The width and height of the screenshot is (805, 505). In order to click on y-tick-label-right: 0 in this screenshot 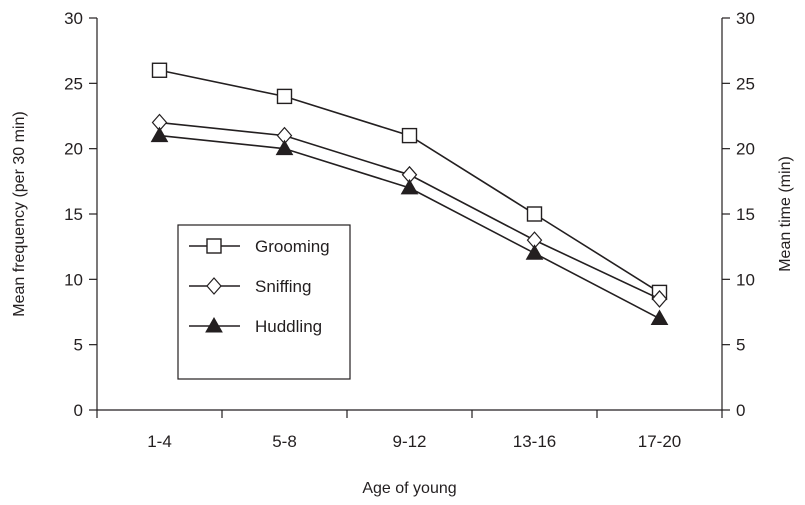, I will do `click(740, 410)`.